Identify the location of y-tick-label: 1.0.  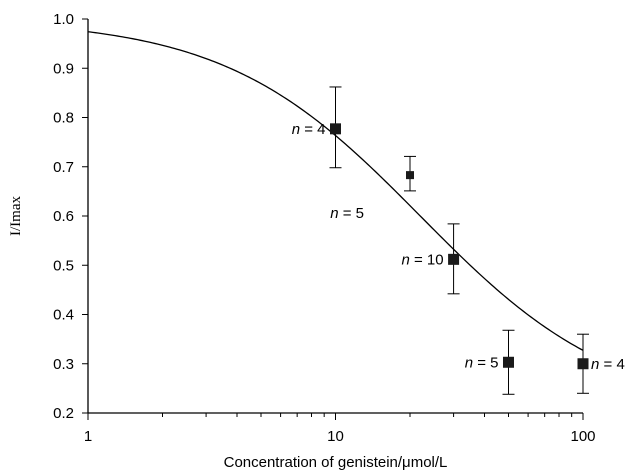
(63, 19).